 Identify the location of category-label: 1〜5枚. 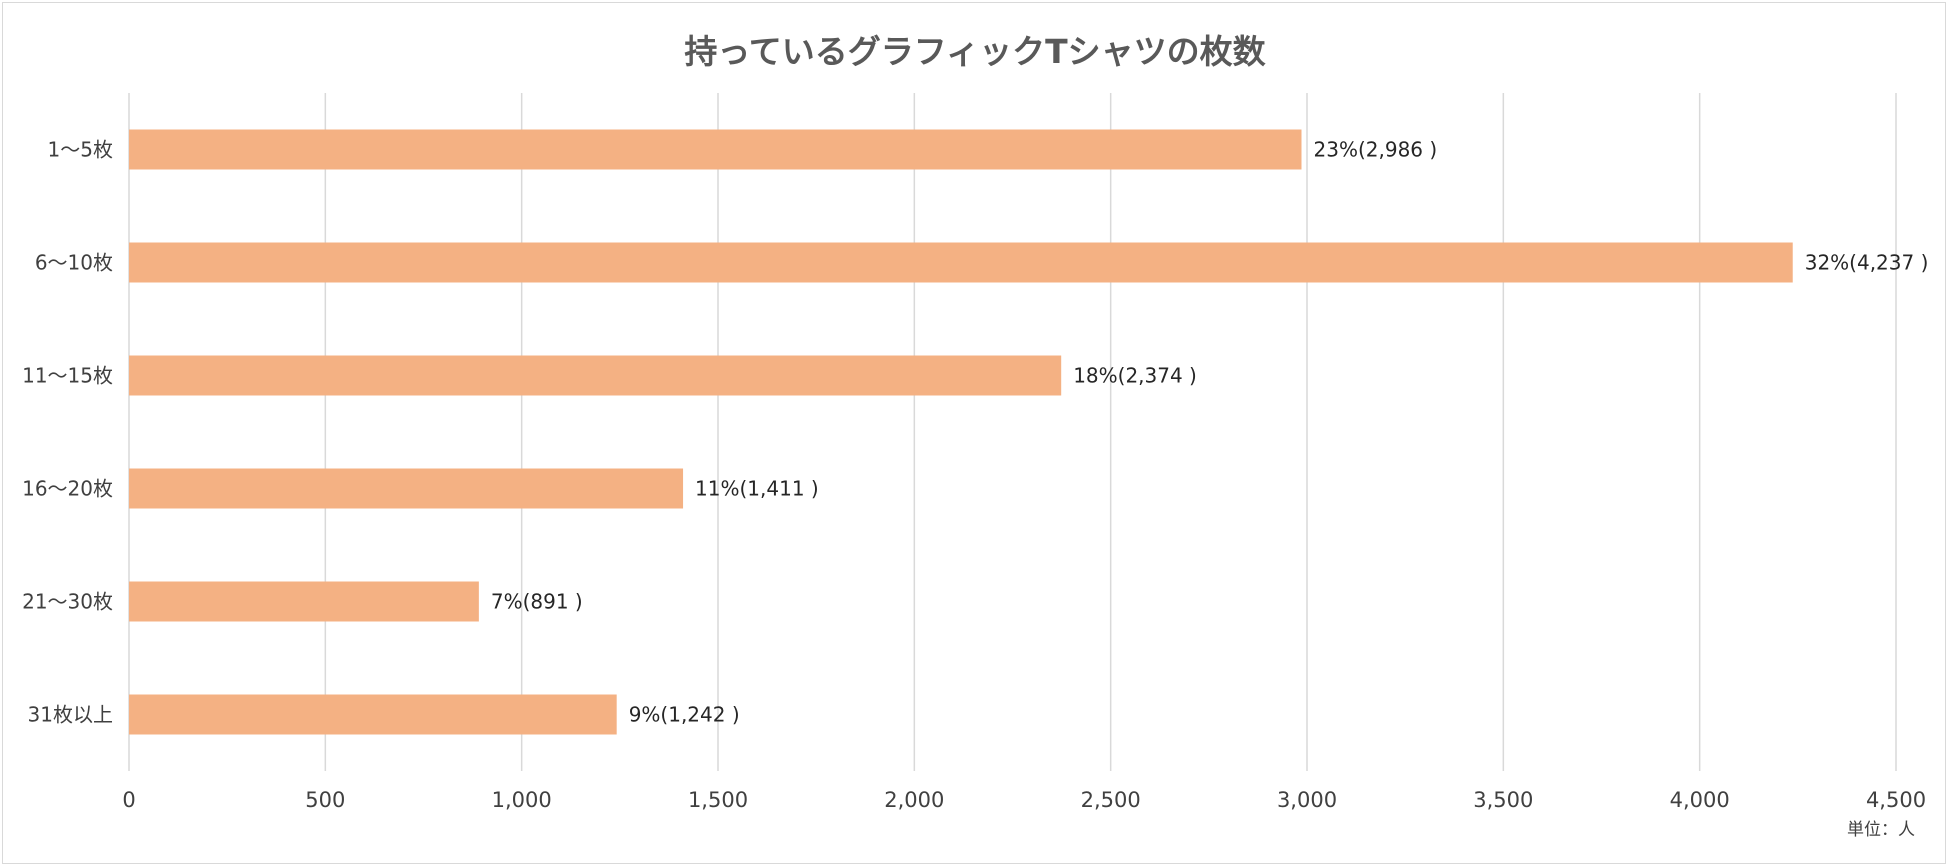
(80, 150).